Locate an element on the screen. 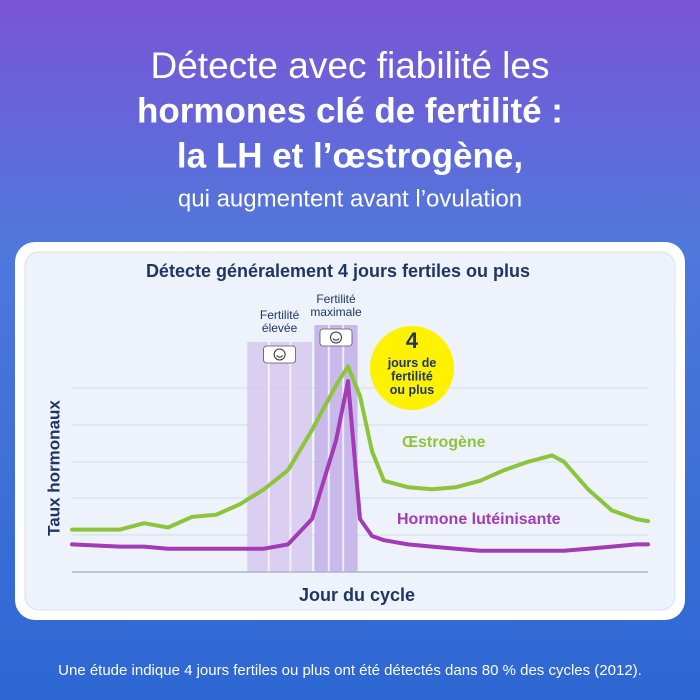  series-label: Œstrogène is located at coordinates (444, 442).